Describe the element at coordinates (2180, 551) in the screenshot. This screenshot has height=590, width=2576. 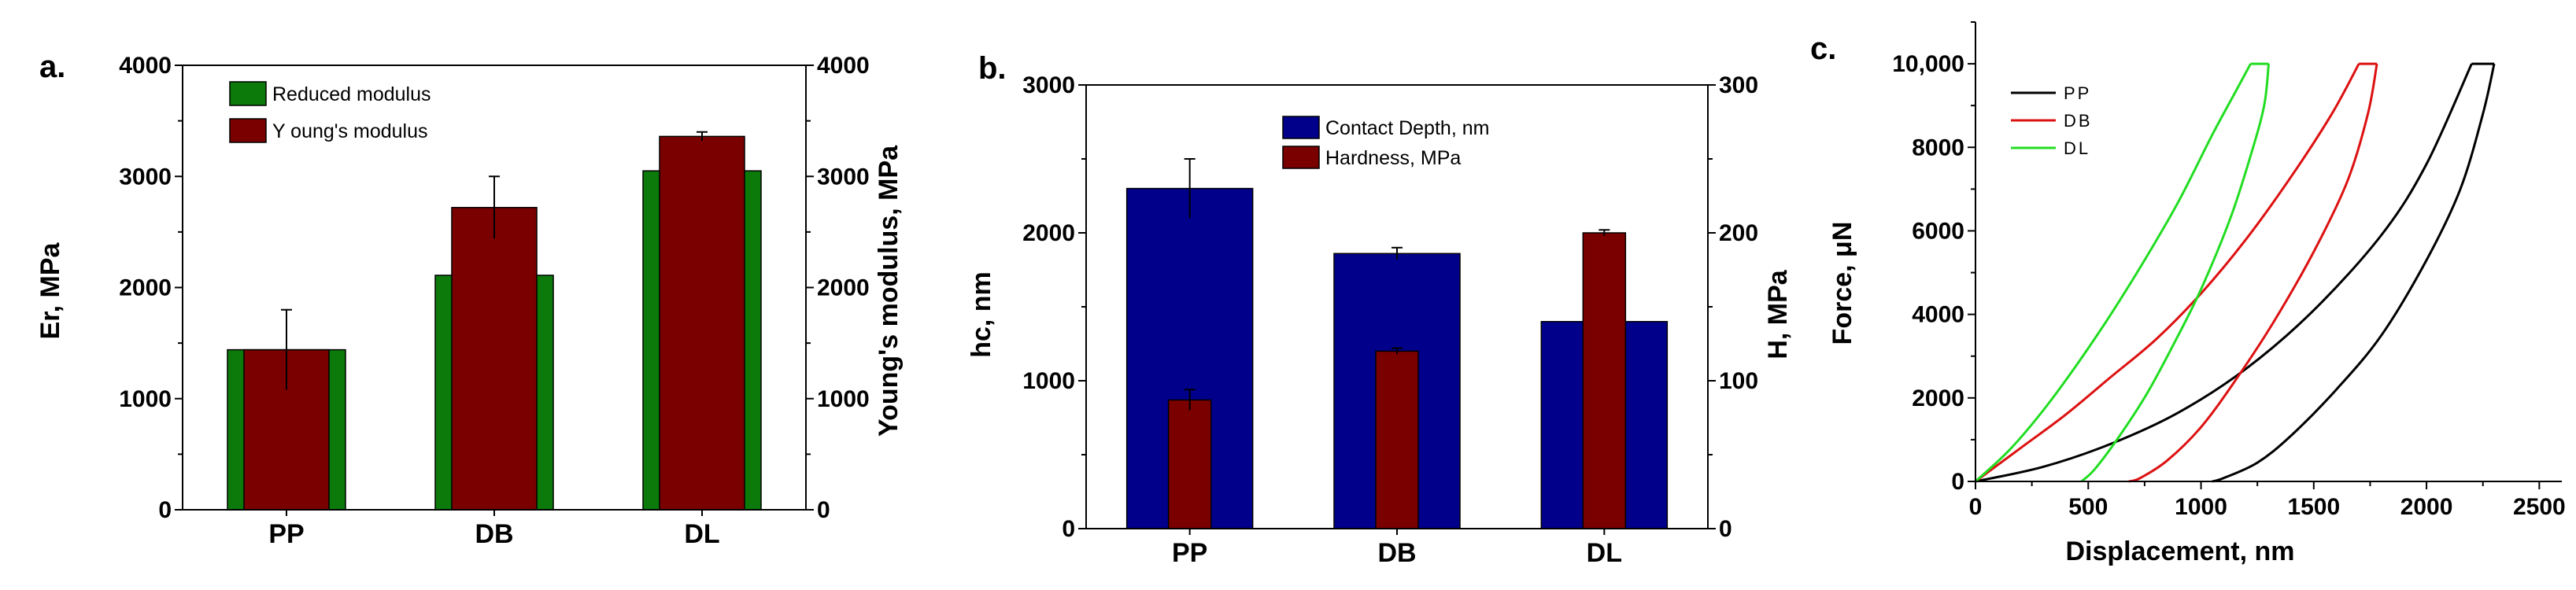
I see `panel-c-x-axis-title: Displacement, nm` at that location.